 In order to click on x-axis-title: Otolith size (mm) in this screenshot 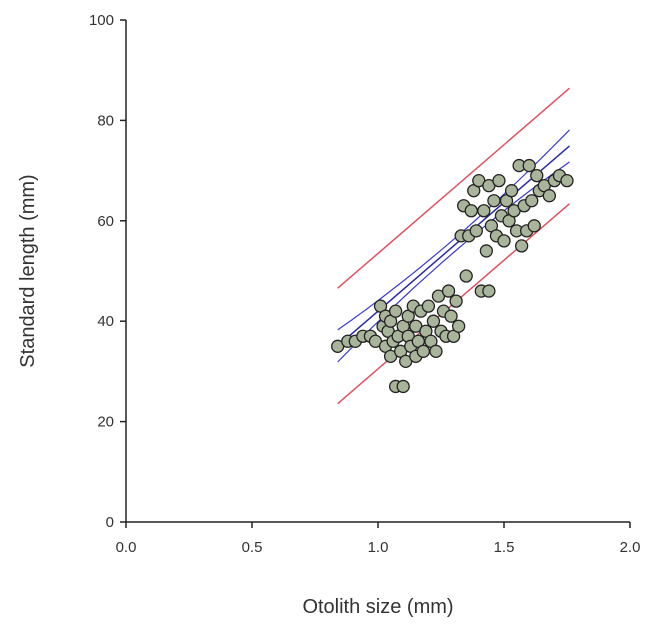, I will do `click(377, 607)`.